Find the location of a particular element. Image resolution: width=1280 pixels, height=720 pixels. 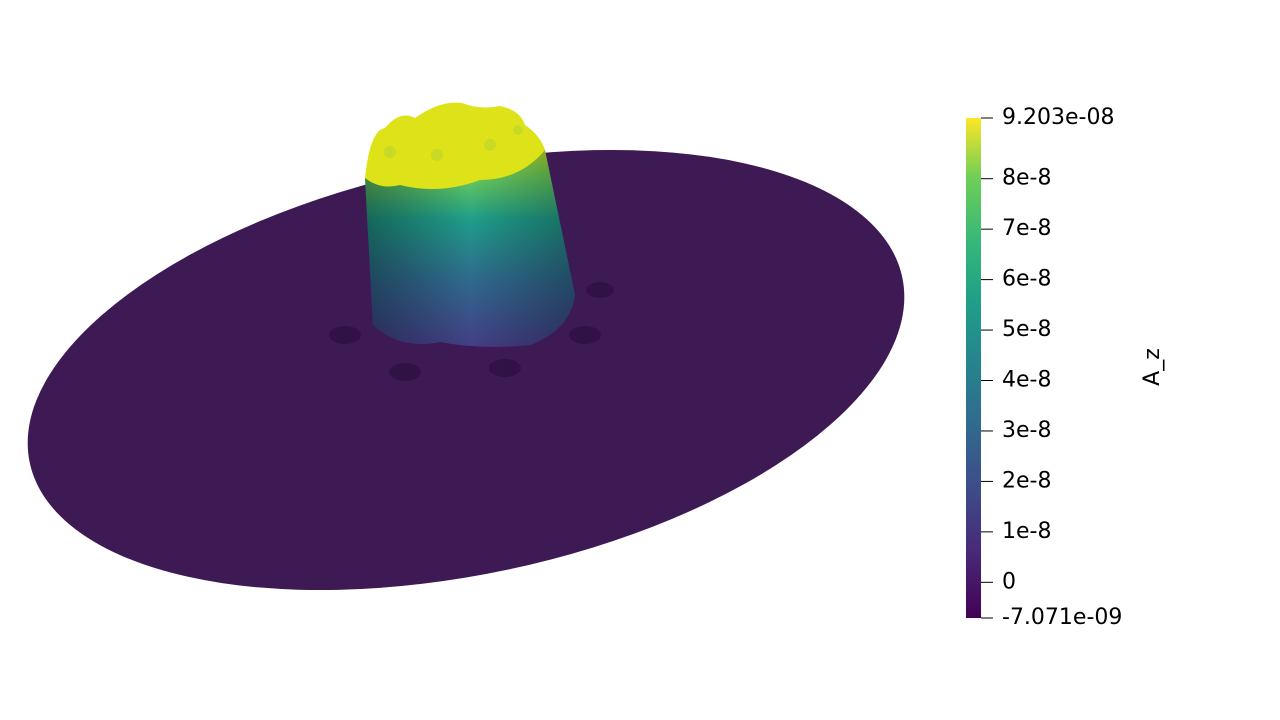

tick-label: 0 is located at coordinates (1009, 581).